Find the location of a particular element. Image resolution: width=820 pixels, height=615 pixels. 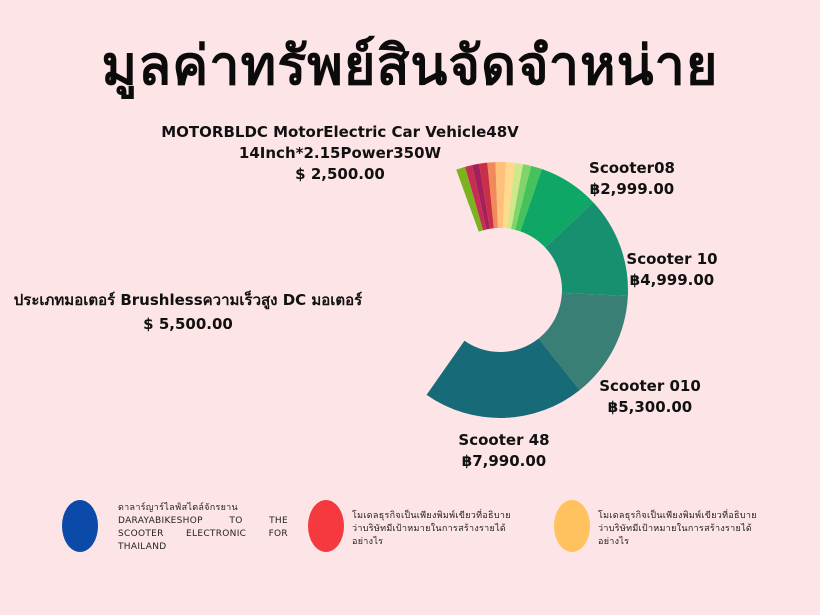

chart-label-value: ฿2,999.00 is located at coordinates (632, 189).